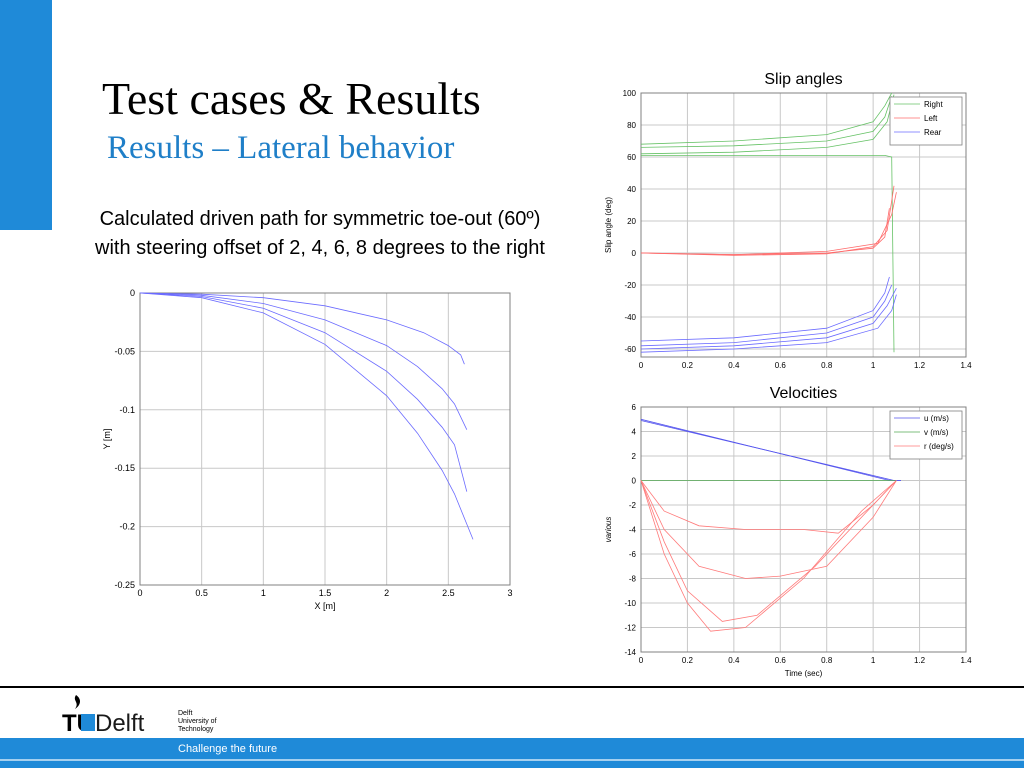 The height and width of the screenshot is (768, 1024). Describe the element at coordinates (228, 749) in the screenshot. I see `slogan: Challenge the future` at that location.